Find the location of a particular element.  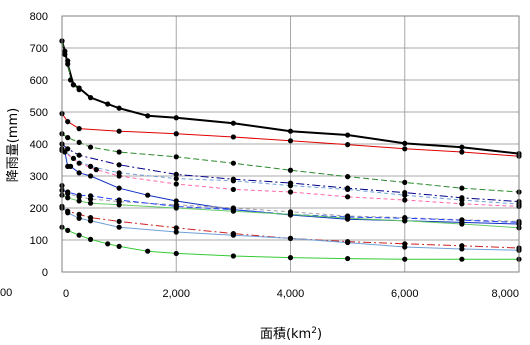

x-tick-label: 2,000 is located at coordinates (176, 294).